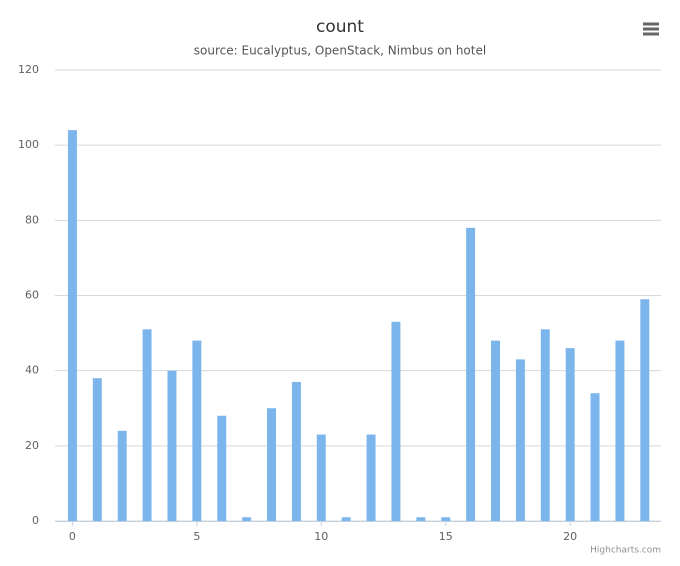 This screenshot has width=680, height=566. Describe the element at coordinates (35, 520) in the screenshot. I see `y-tick-label: 0` at that location.